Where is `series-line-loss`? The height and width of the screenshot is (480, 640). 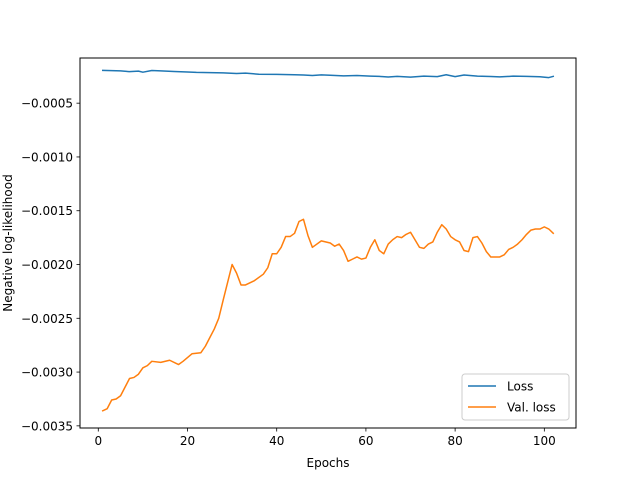
series-line-loss is located at coordinates (328, 74).